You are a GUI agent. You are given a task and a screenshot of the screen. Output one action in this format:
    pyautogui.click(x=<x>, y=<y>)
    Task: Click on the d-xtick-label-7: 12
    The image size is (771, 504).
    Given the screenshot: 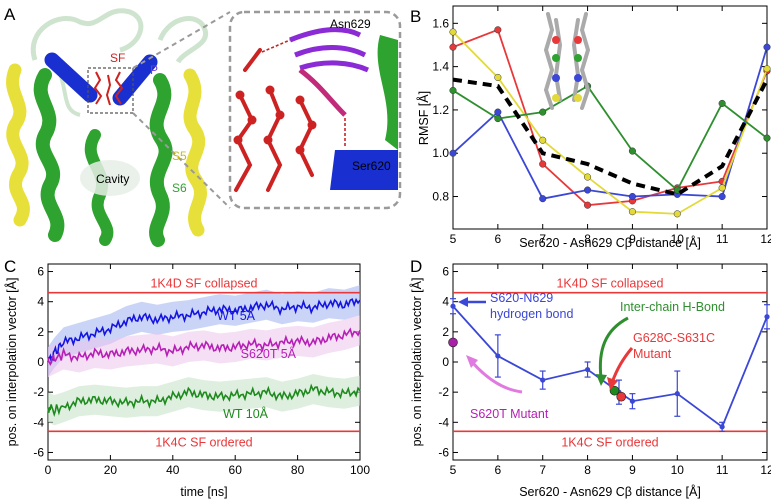 What is the action you would take?
    pyautogui.click(x=765, y=470)
    